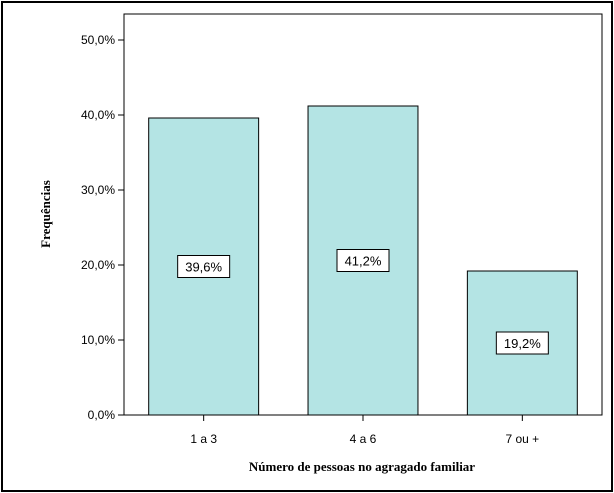  What do you see at coordinates (522, 439) in the screenshot?
I see `x-tick-label: 7 ou +` at bounding box center [522, 439].